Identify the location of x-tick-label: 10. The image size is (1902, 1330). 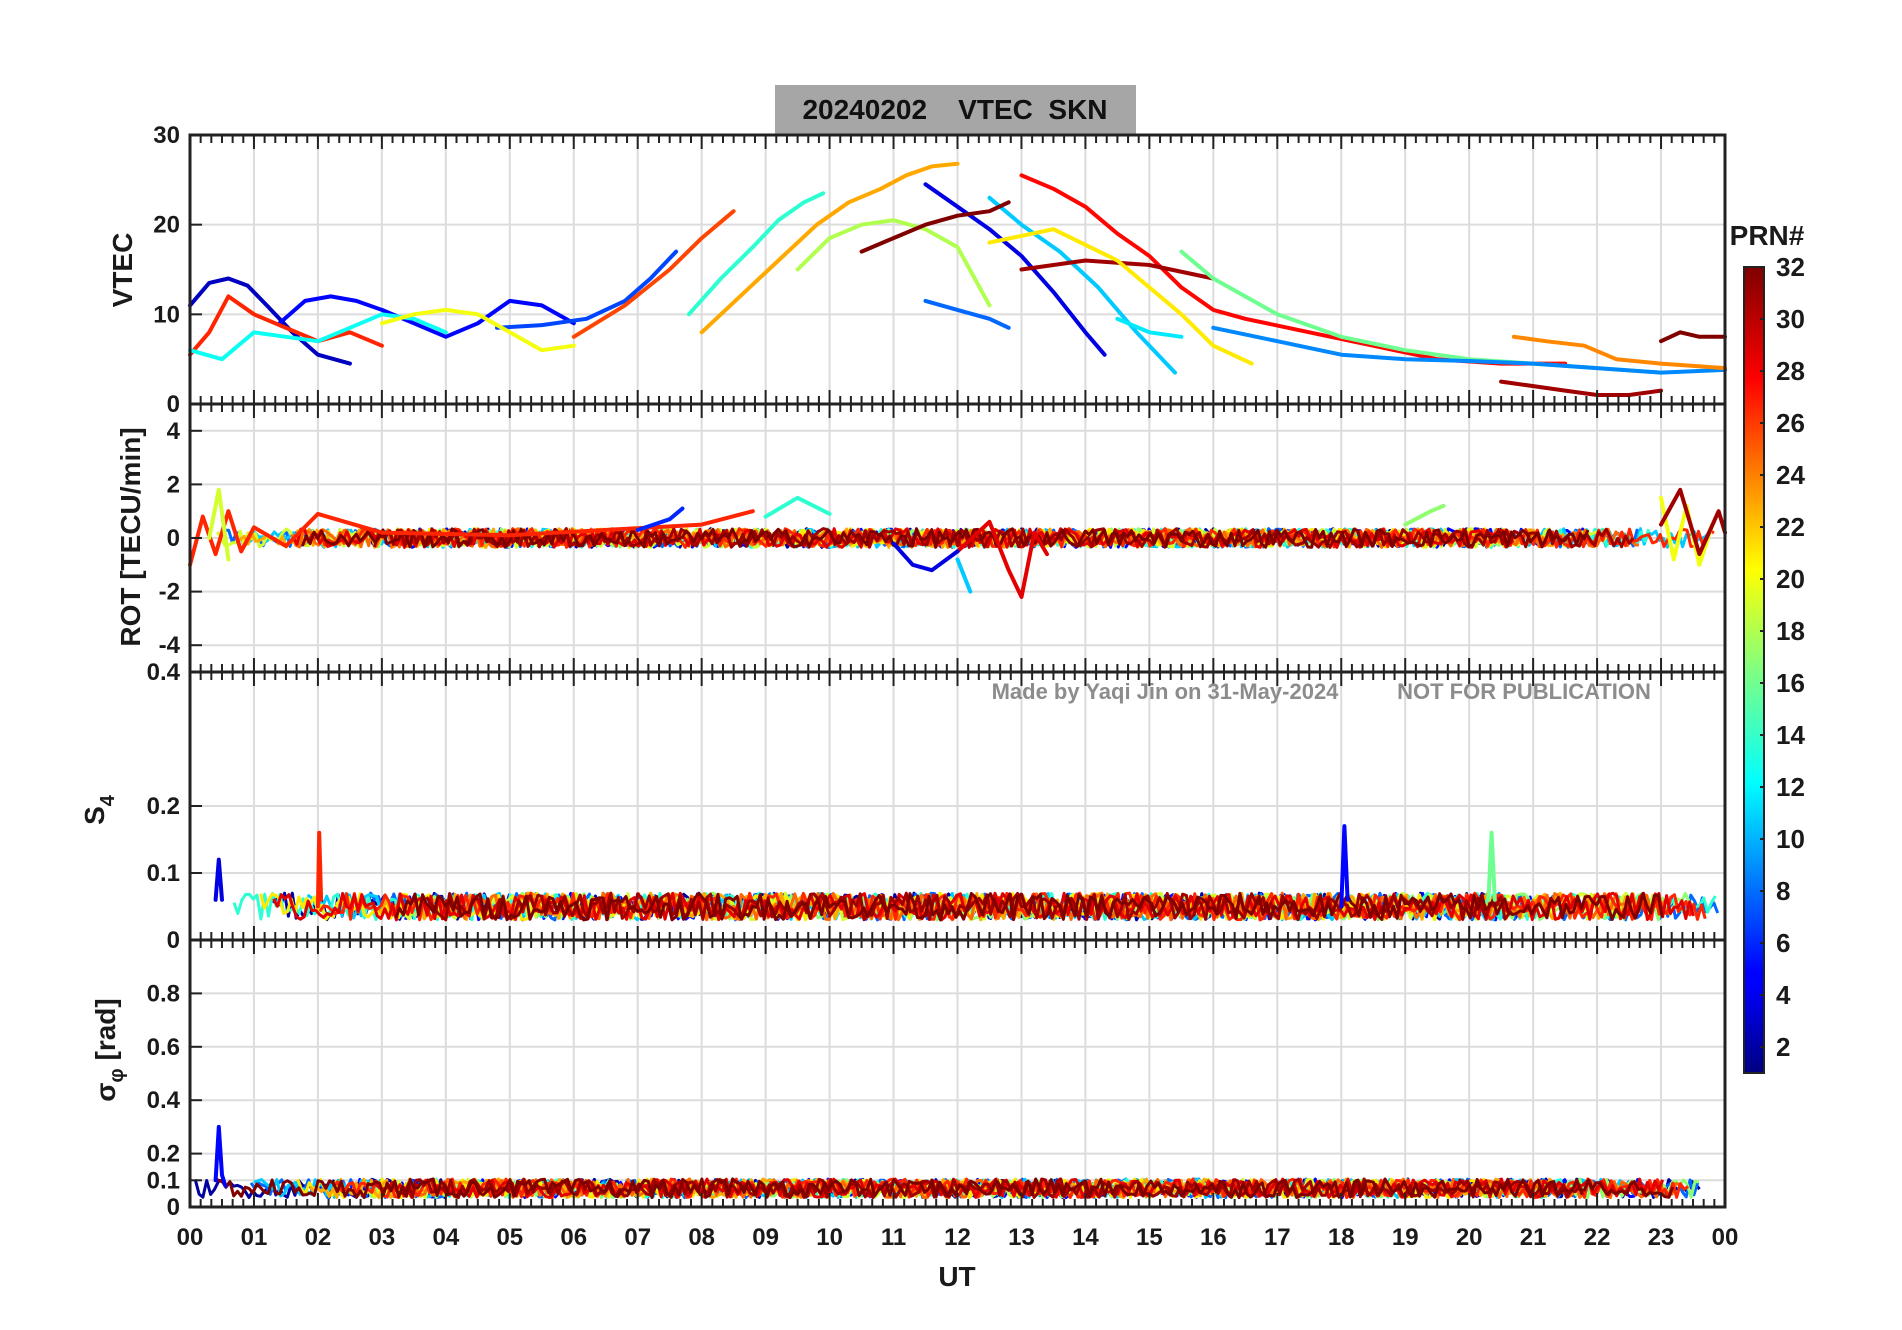
(829, 1237).